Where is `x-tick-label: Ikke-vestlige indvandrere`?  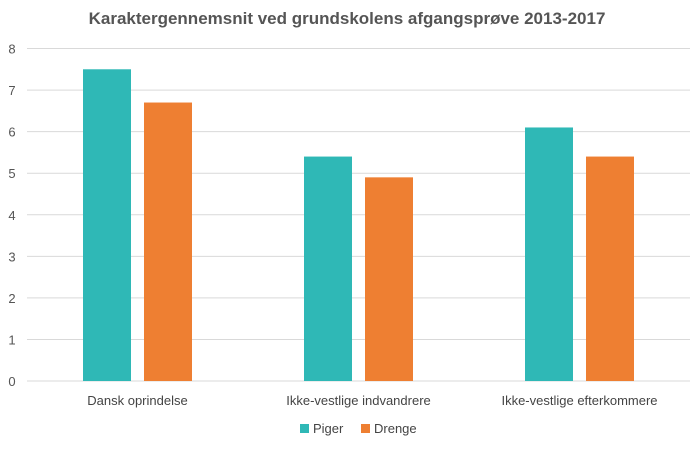
x-tick-label: Ikke-vestlige indvandrere is located at coordinates (358, 400).